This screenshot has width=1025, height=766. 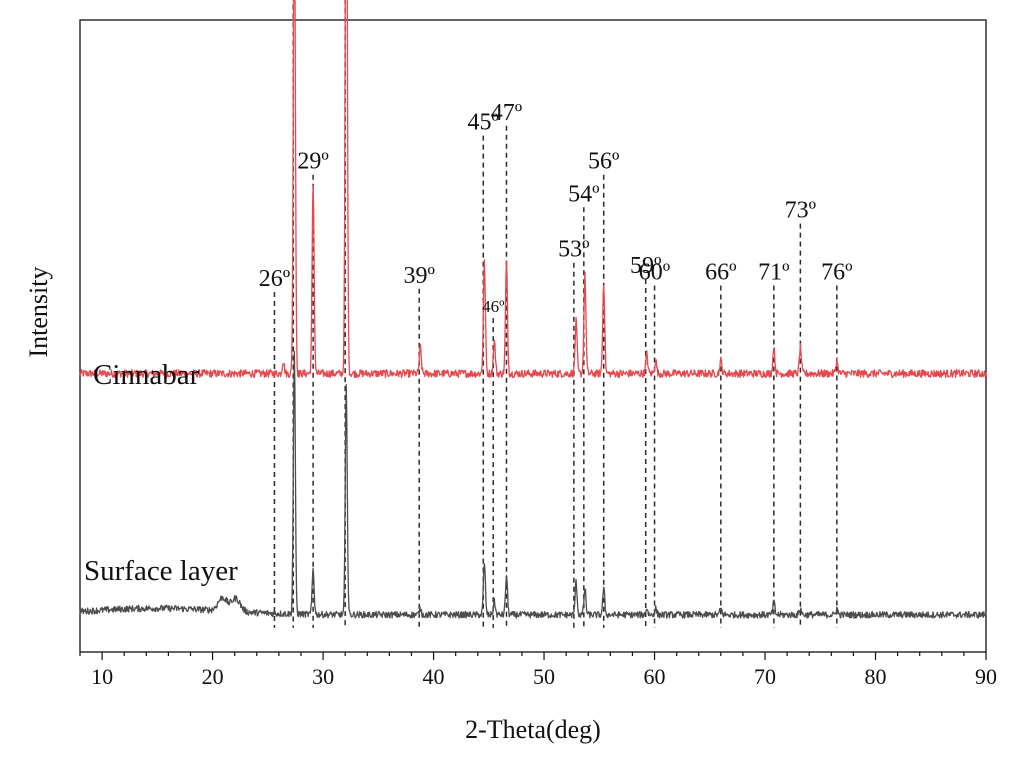 I want to click on series-label-cinnabar: Cinnabar, so click(x=146, y=375).